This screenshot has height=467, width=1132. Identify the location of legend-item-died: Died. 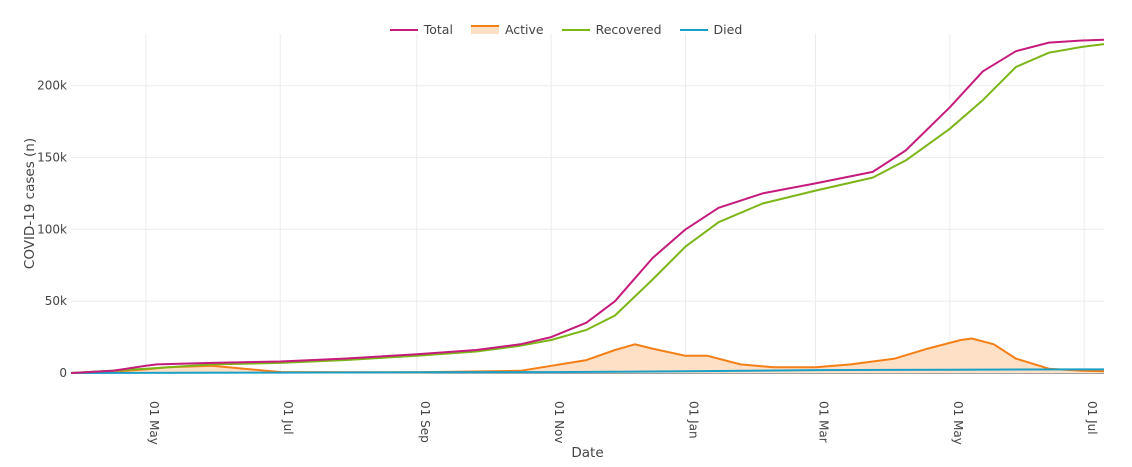
(711, 29).